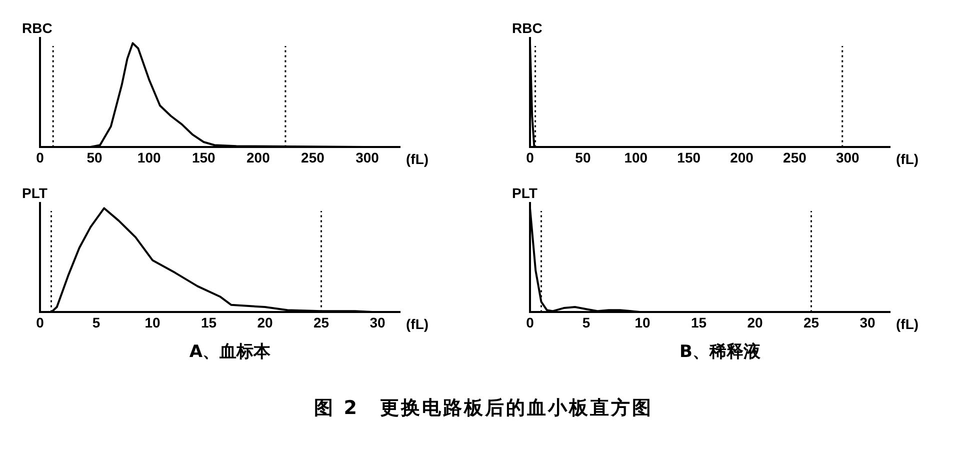 The width and height of the screenshot is (967, 452). Describe the element at coordinates (720, 352) in the screenshot. I see `text: B、稀释液` at that location.